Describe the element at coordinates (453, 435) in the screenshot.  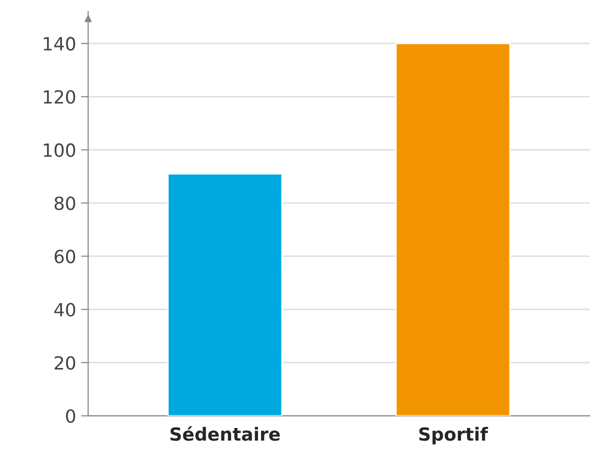
I see `x-tick-label: Sportif` at that location.